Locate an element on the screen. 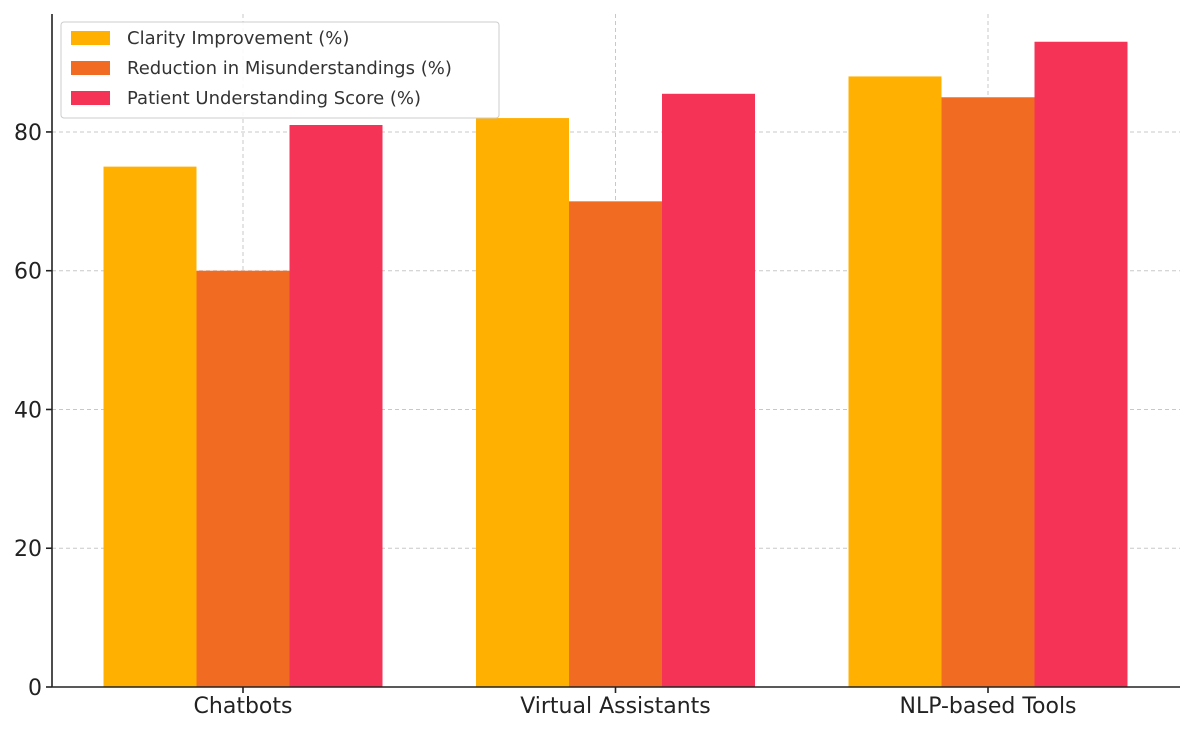 This screenshot has height=733, width=1194. legend-box is located at coordinates (280, 70).